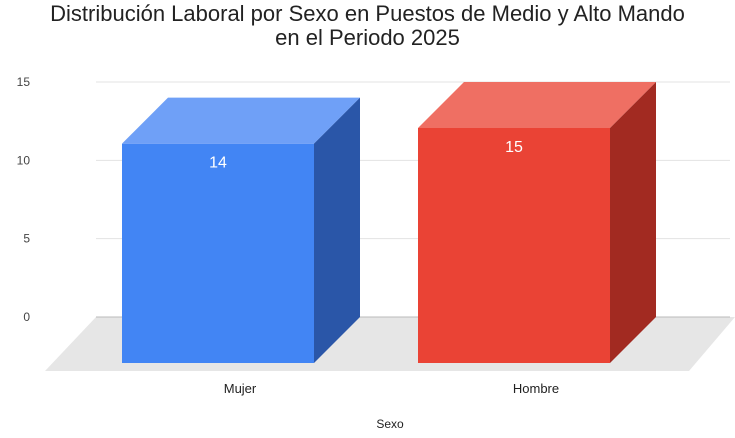 Image resolution: width=735 pixels, height=438 pixels. I want to click on x-axis-ticks: Mujer Hombre, so click(391, 388).